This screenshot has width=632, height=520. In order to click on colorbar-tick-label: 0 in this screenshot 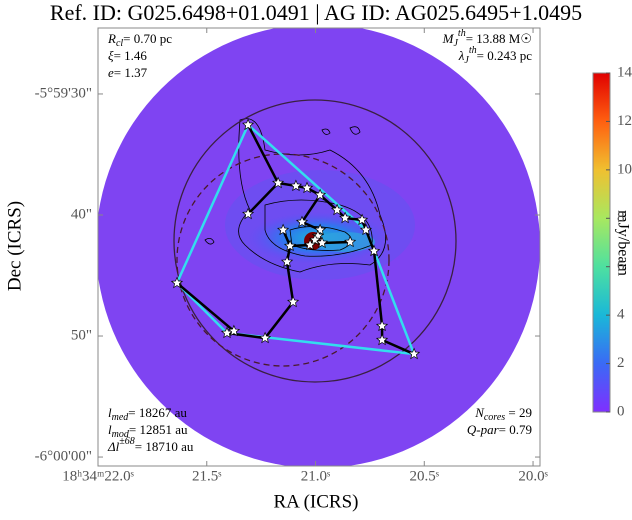, I will do `click(621, 411)`.